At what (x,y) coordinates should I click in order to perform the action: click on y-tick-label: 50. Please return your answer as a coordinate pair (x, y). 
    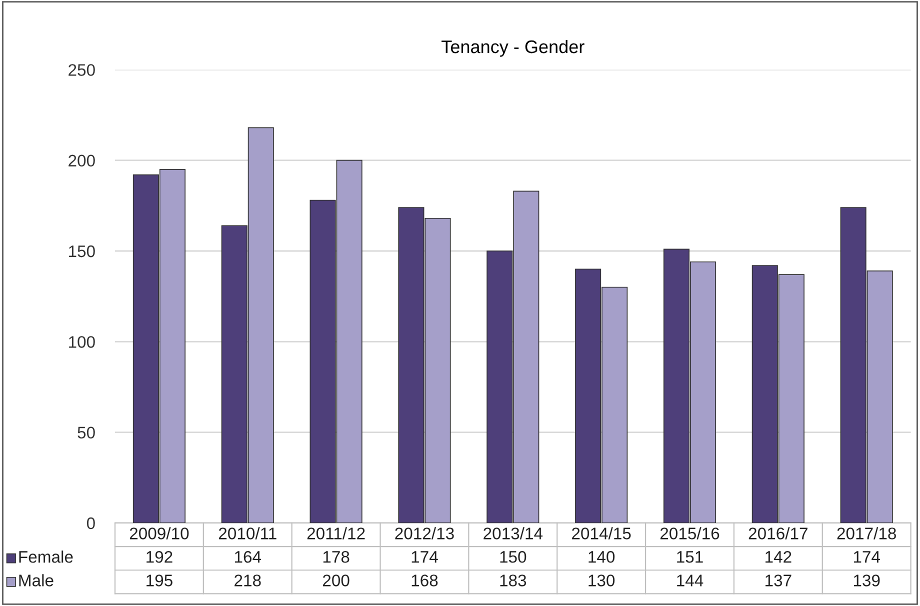
    Looking at the image, I should click on (86, 432).